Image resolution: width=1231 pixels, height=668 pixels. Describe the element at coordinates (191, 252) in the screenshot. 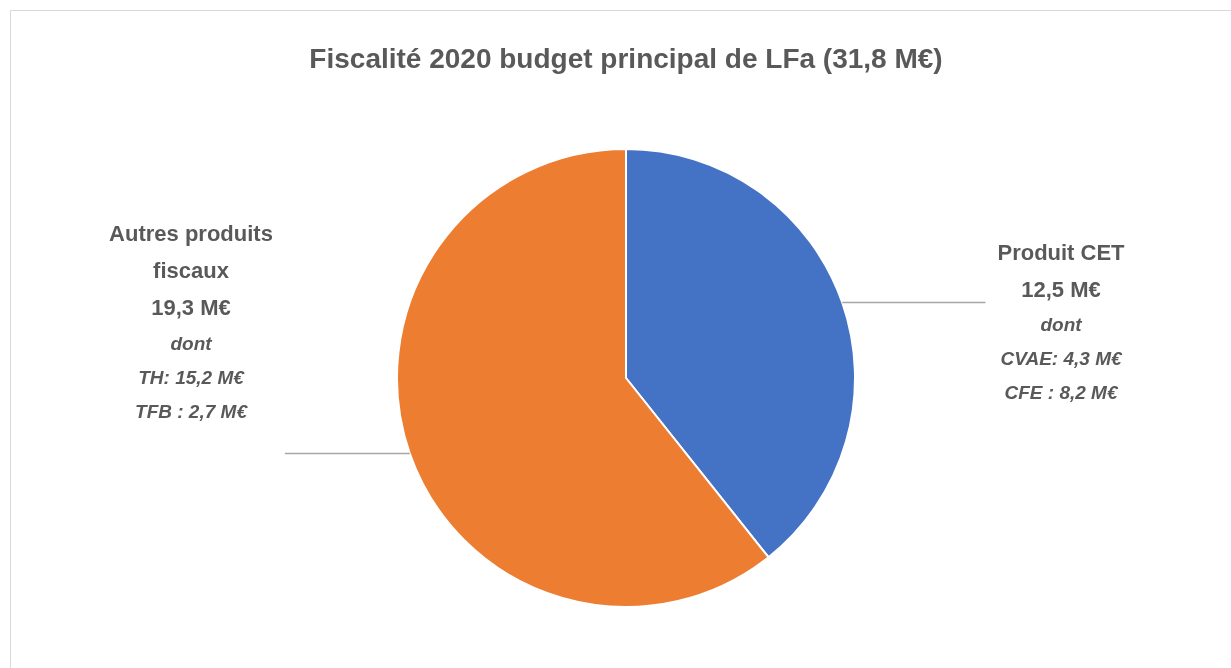

I see `slice-label: Autres produits fiscaux` at that location.